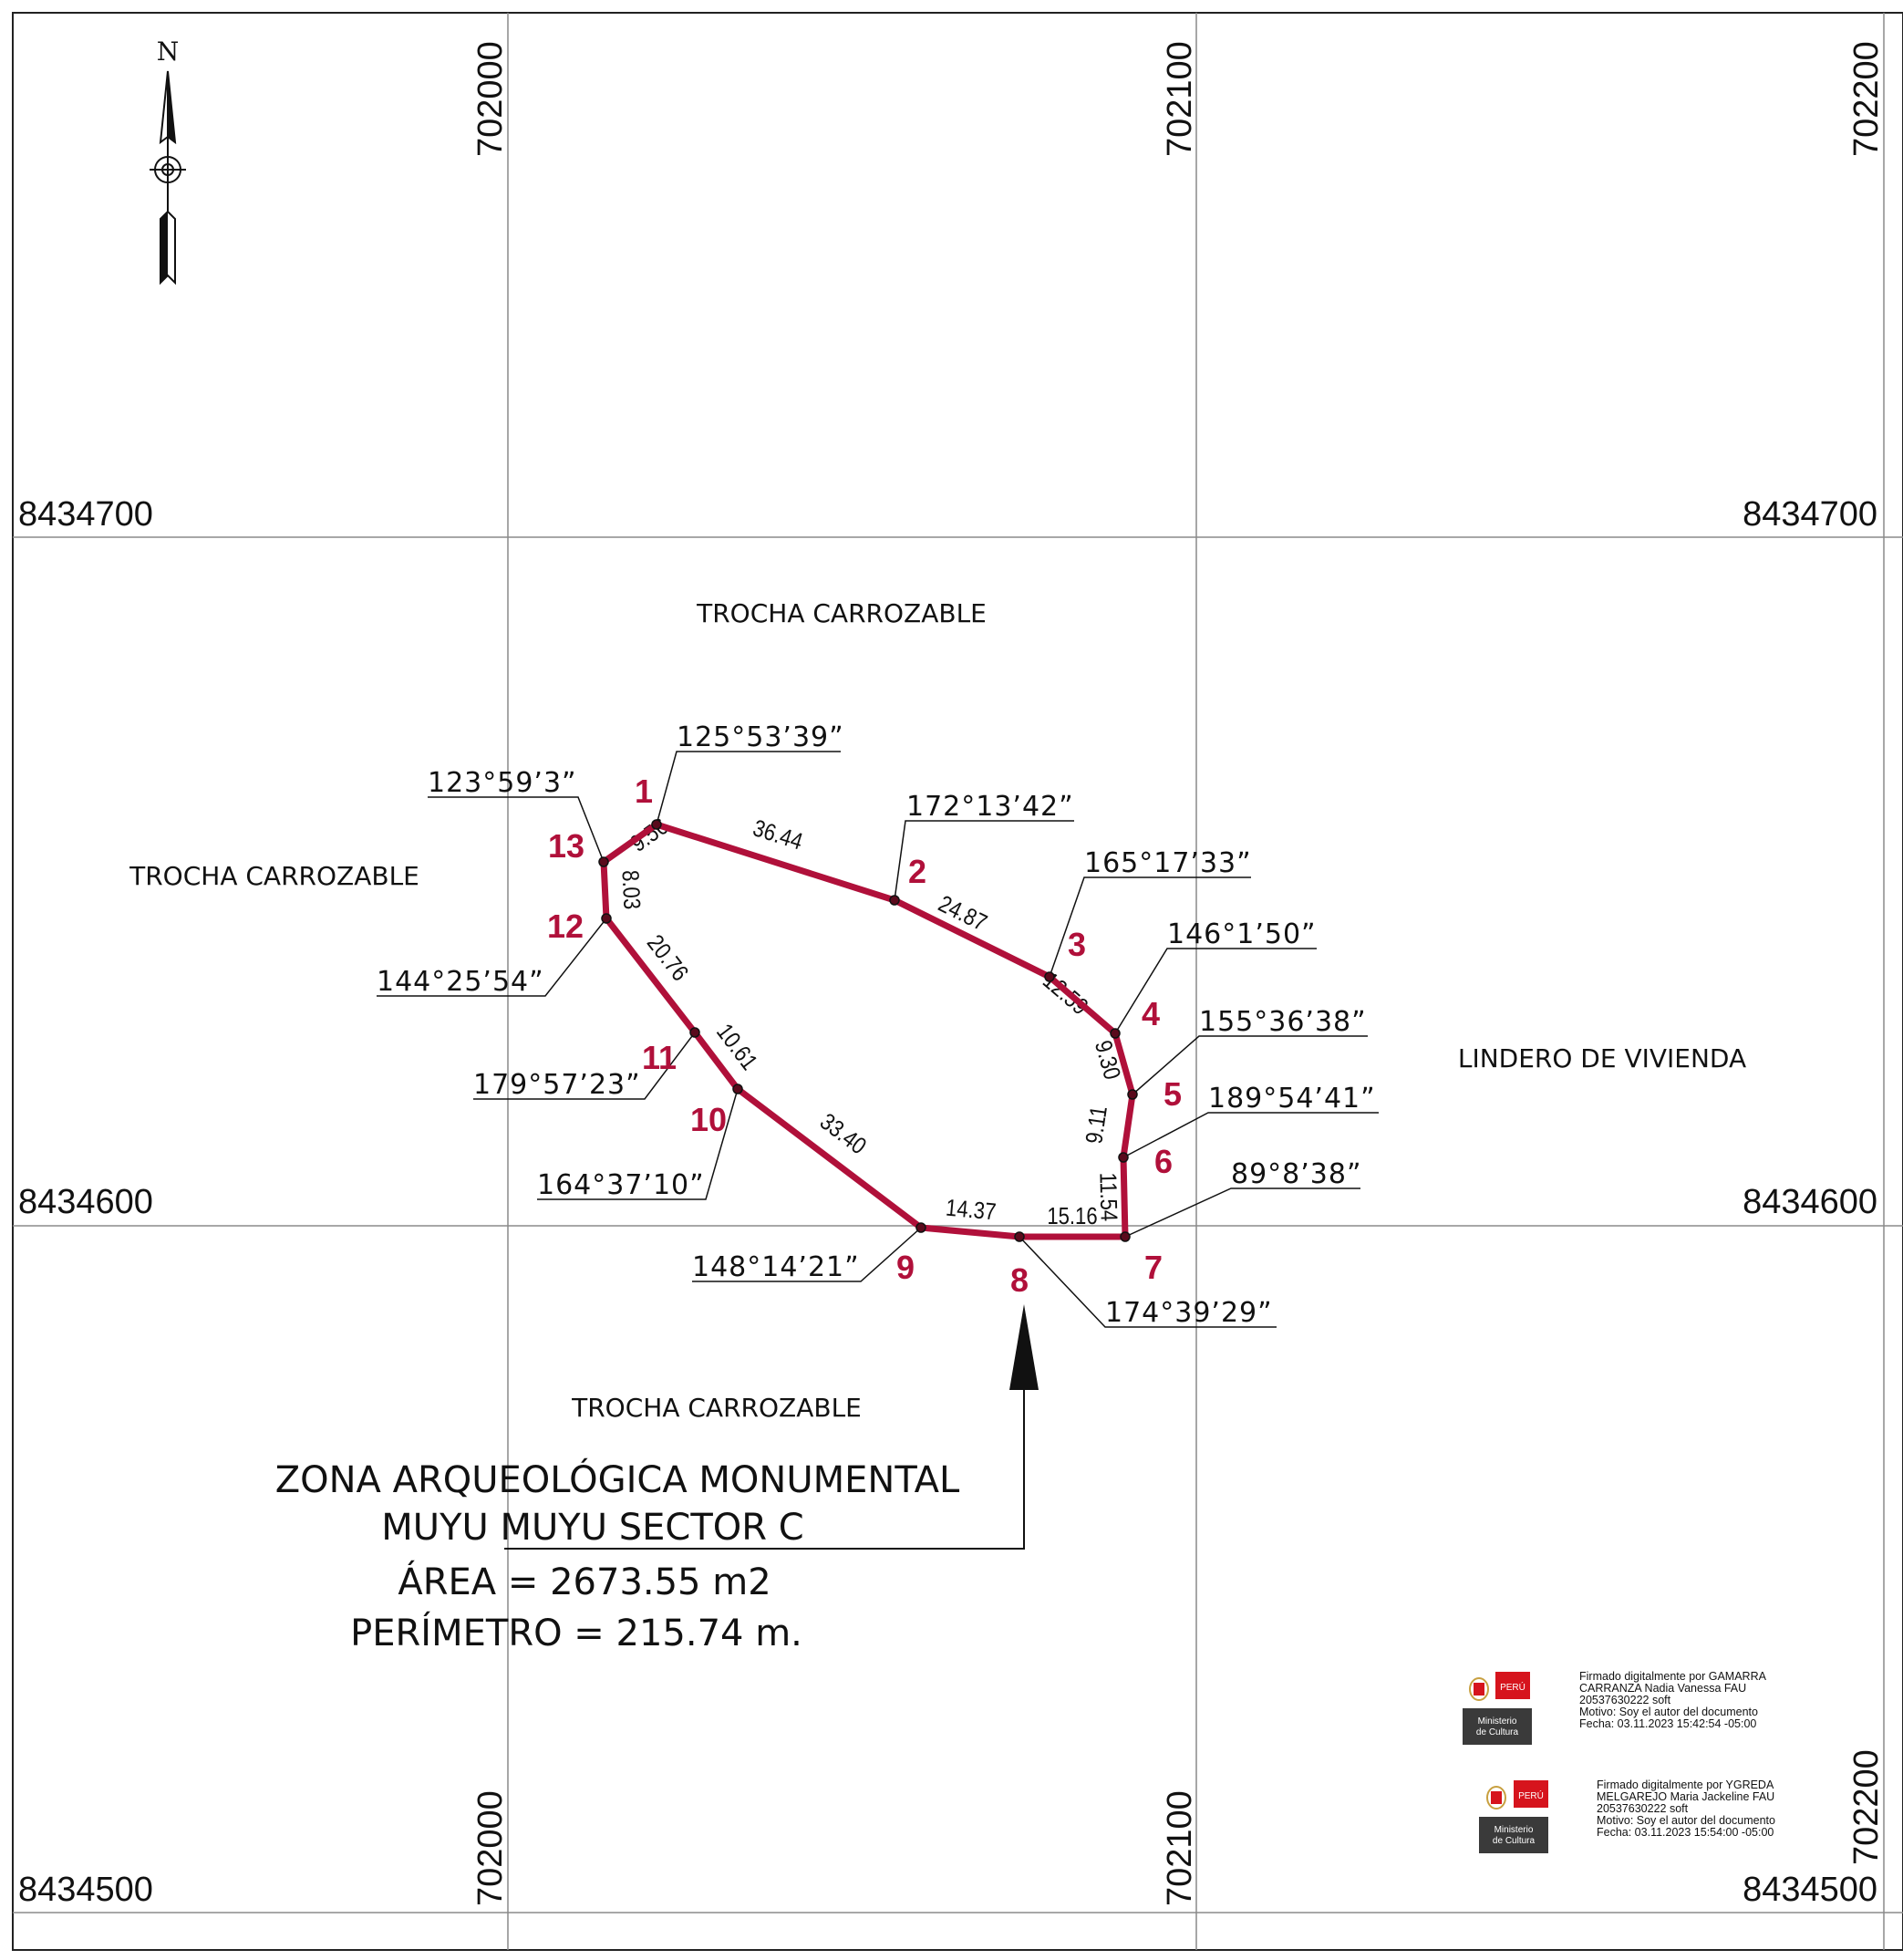 The height and width of the screenshot is (1960, 1903). What do you see at coordinates (1667, 1723) in the screenshot?
I see `sig1-line5: Fecha: 03.11.2023 15:42:54 -05:00` at bounding box center [1667, 1723].